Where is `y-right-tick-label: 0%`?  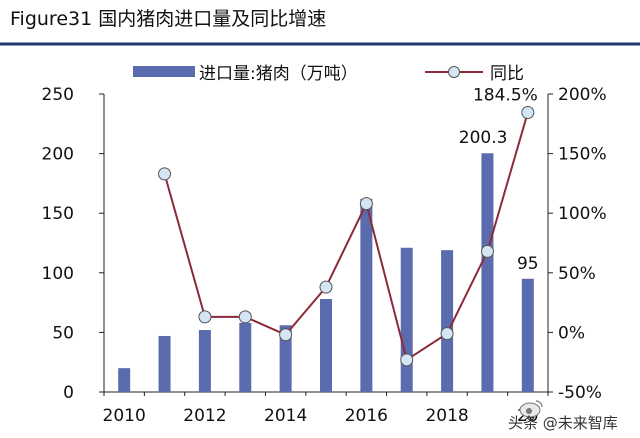 y-right-tick-label: 0% is located at coordinates (571, 333).